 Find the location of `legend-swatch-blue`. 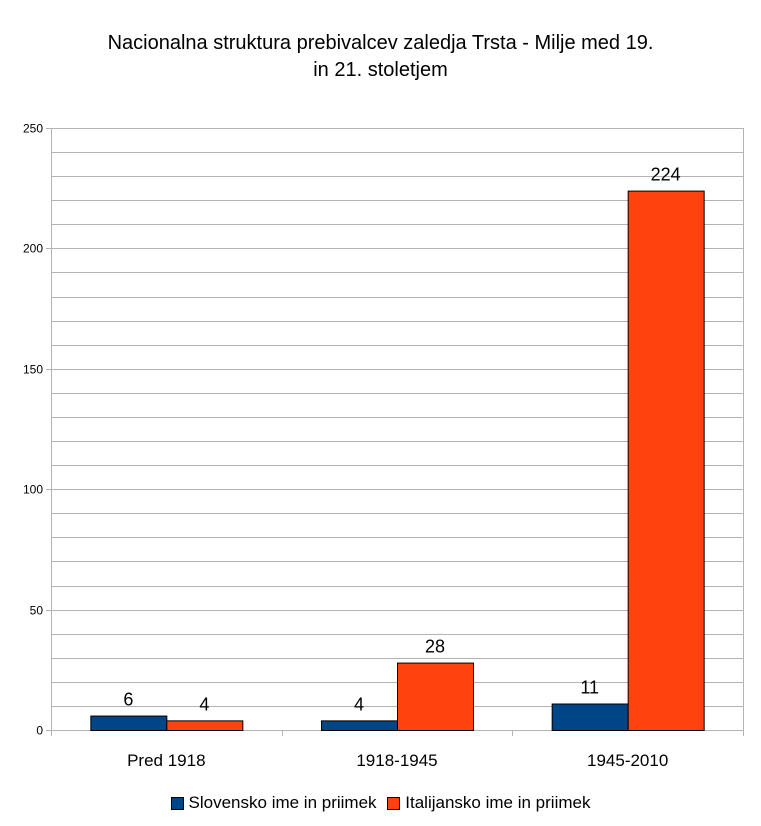

legend-swatch-blue is located at coordinates (177, 803).